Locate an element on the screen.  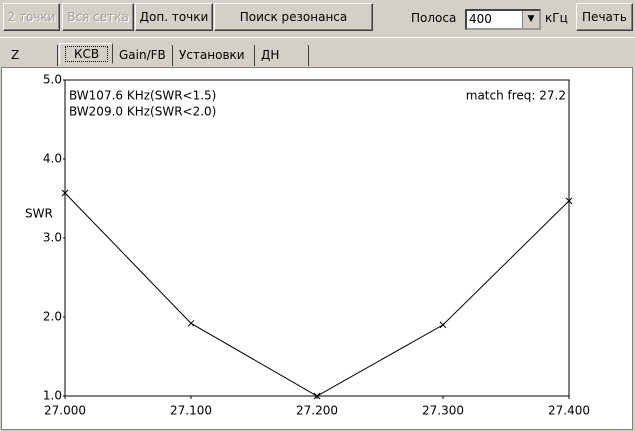
x-tick-label: 27.300 is located at coordinates (443, 411).